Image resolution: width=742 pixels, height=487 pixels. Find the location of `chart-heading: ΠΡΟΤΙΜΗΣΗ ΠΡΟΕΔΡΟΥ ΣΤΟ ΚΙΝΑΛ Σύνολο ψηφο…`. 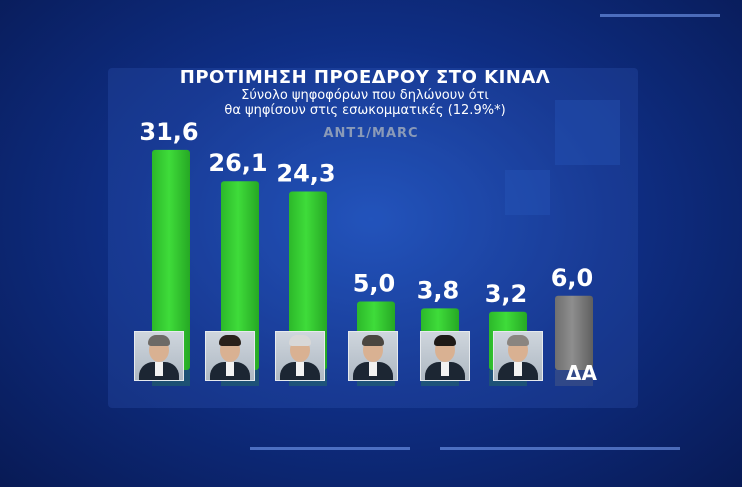

chart-heading: ΠΡΟΤΙΜΗΣΗ ΠΡΟΕΔΡΟΥ ΣΤΟ ΚΙΝΑΛ Σύνολο ψηφο… is located at coordinates (365, 93).